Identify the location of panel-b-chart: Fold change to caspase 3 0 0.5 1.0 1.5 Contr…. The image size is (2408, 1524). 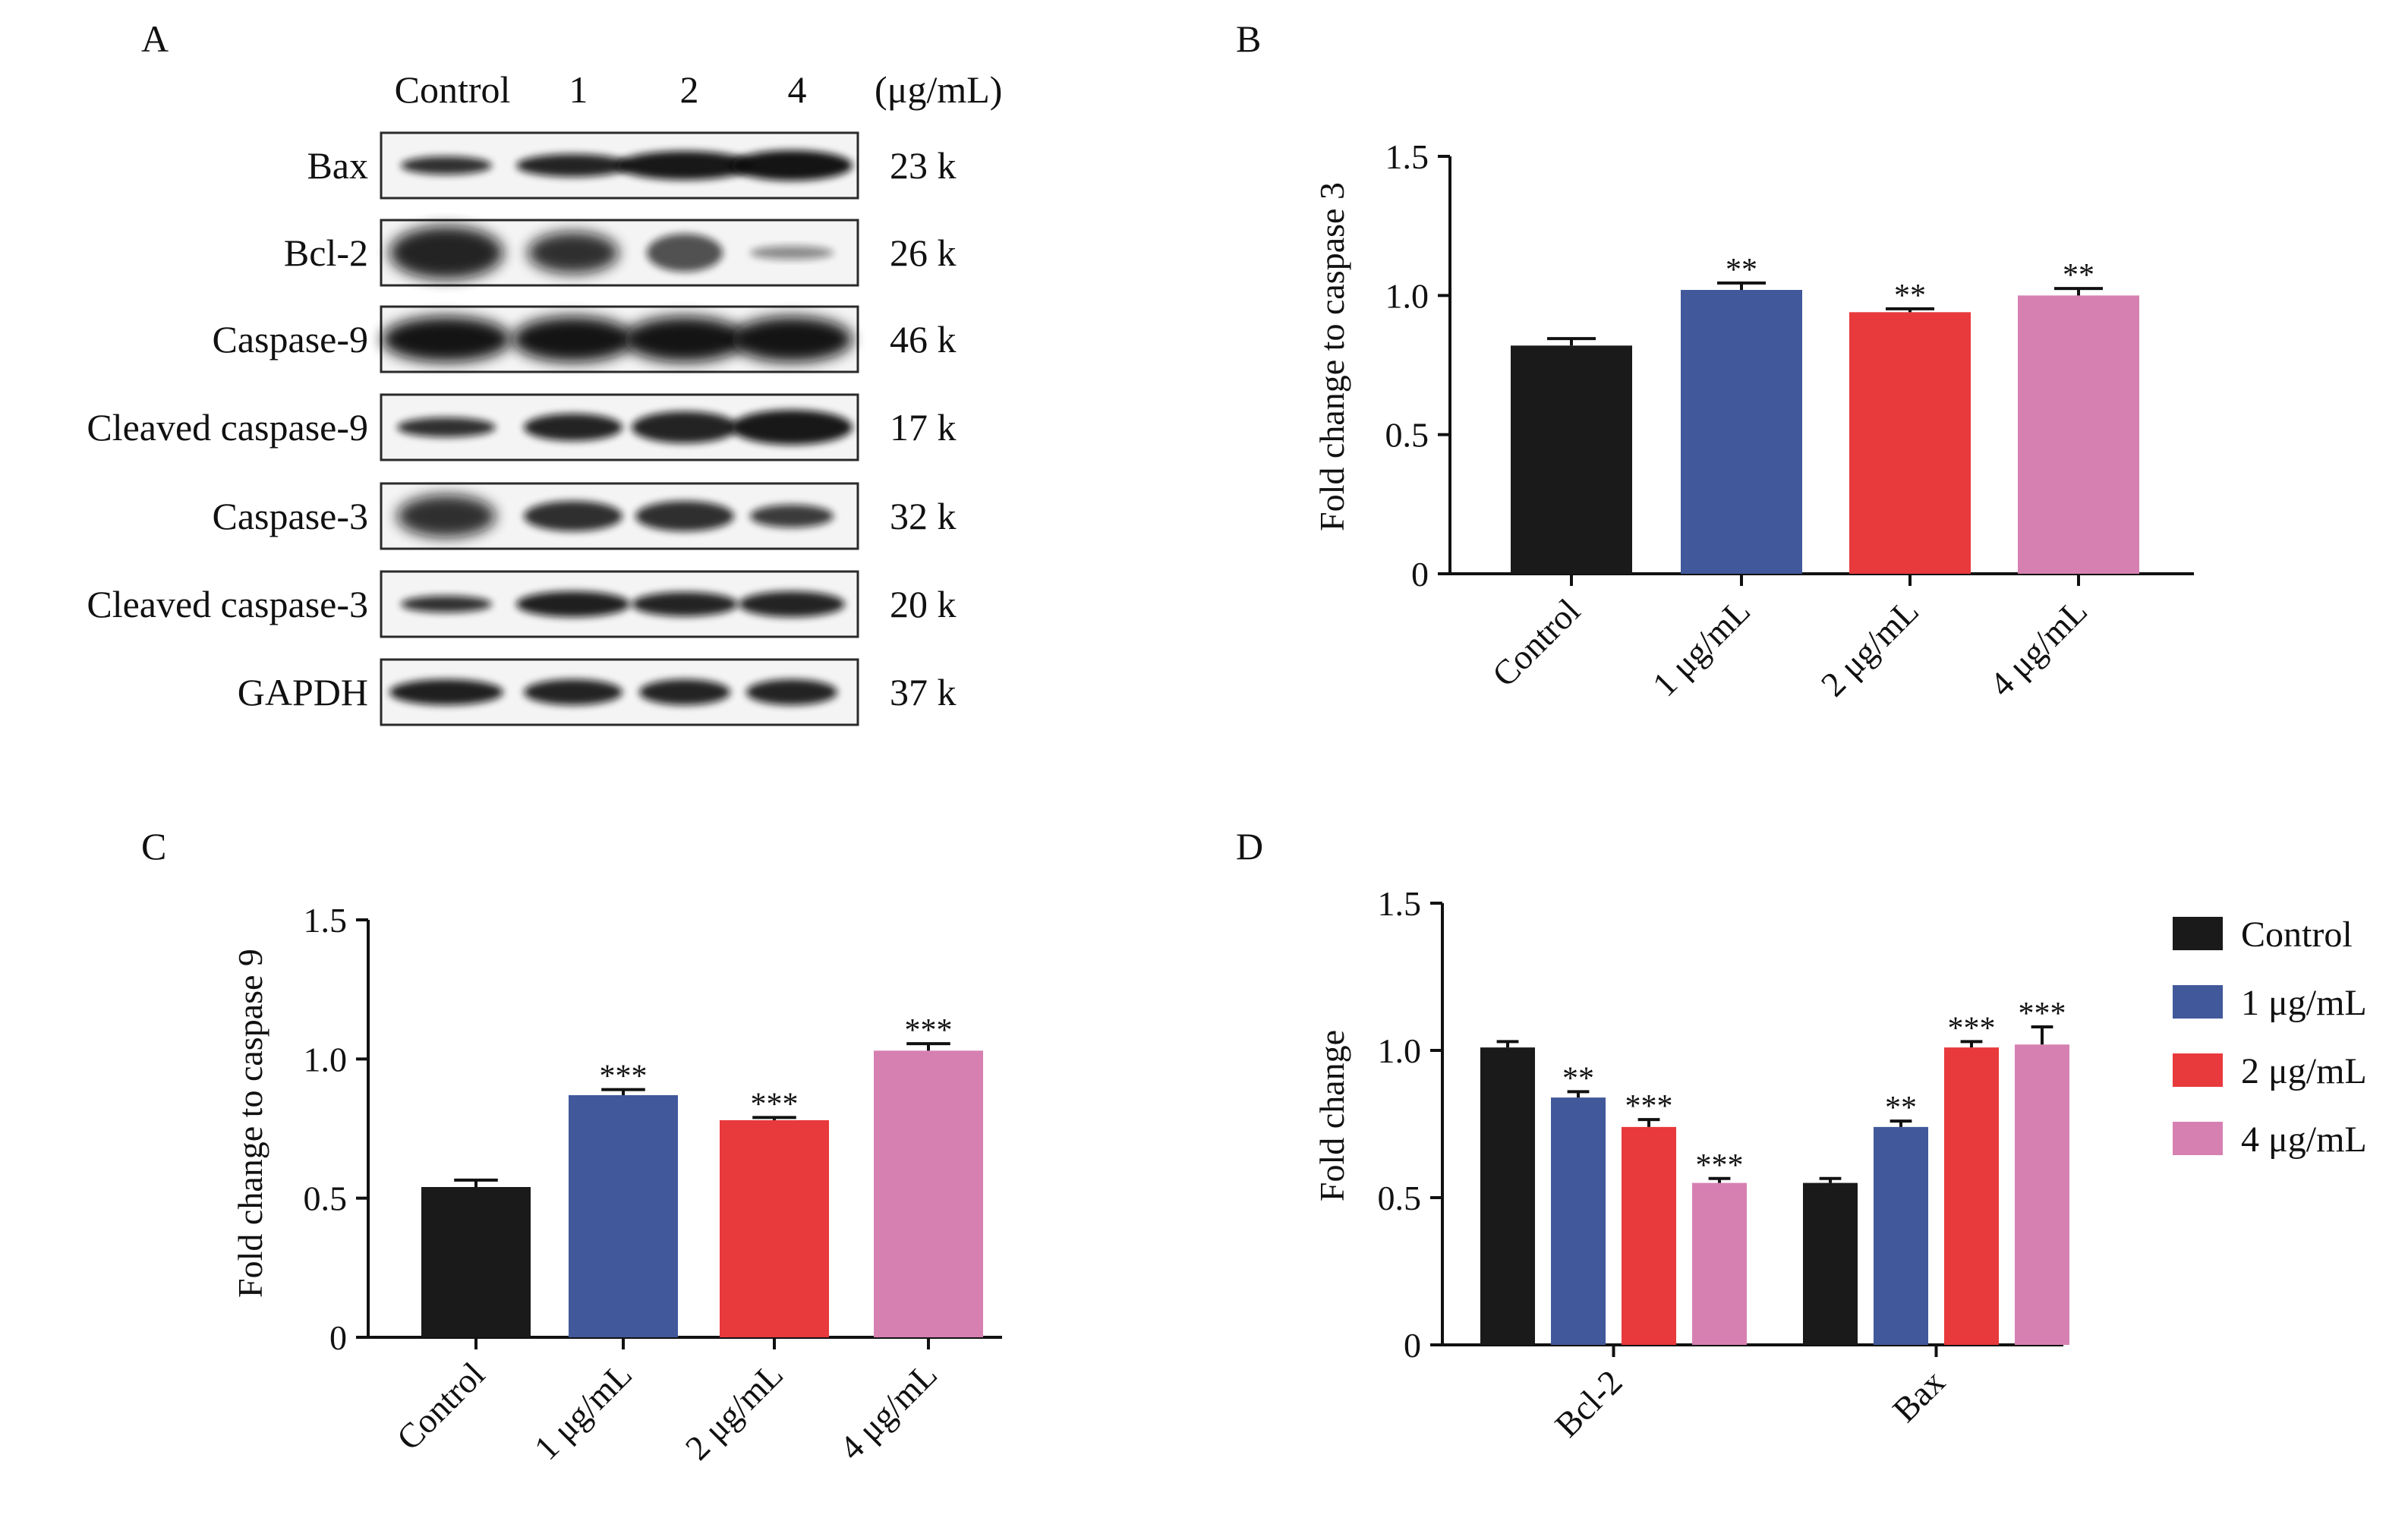
(1753, 420).